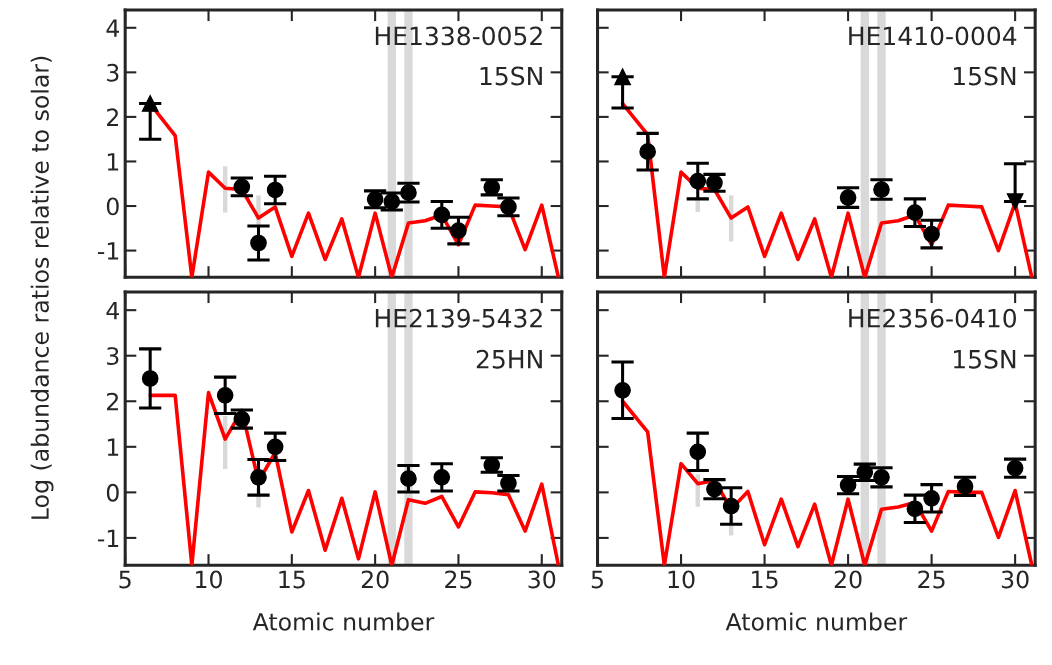 This screenshot has height=665, width=1052. Describe the element at coordinates (458, 318) in the screenshot. I see `annotation: HE2139-5432` at that location.